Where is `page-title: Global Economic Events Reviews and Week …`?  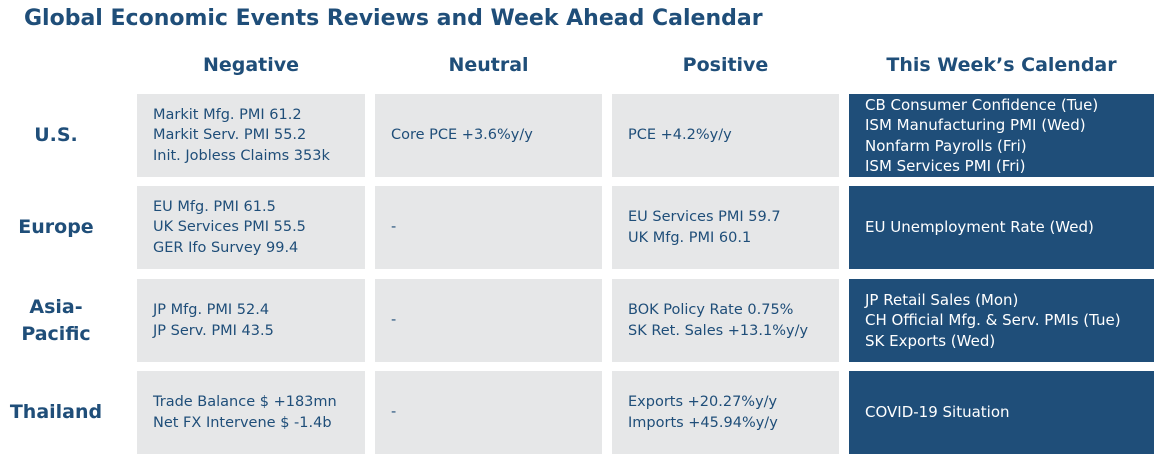
page-title: Global Economic Events Reviews and Week … is located at coordinates (393, 18).